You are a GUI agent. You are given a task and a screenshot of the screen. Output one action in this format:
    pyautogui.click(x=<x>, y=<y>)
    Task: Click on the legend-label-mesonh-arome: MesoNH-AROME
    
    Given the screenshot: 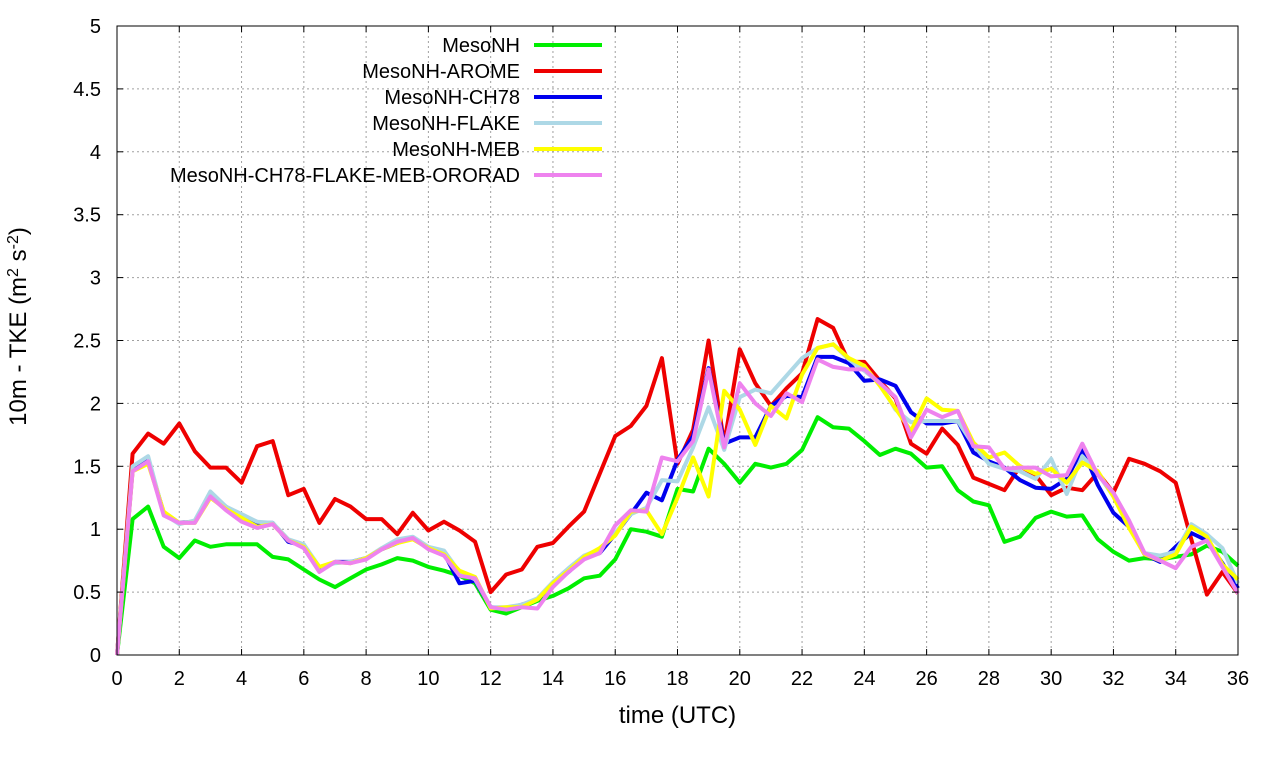 What is the action you would take?
    pyautogui.click(x=441, y=72)
    